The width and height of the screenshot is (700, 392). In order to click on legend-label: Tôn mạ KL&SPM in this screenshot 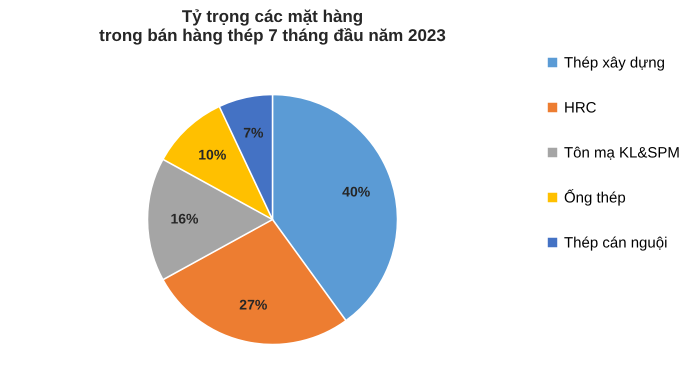, I will do `click(622, 153)`.